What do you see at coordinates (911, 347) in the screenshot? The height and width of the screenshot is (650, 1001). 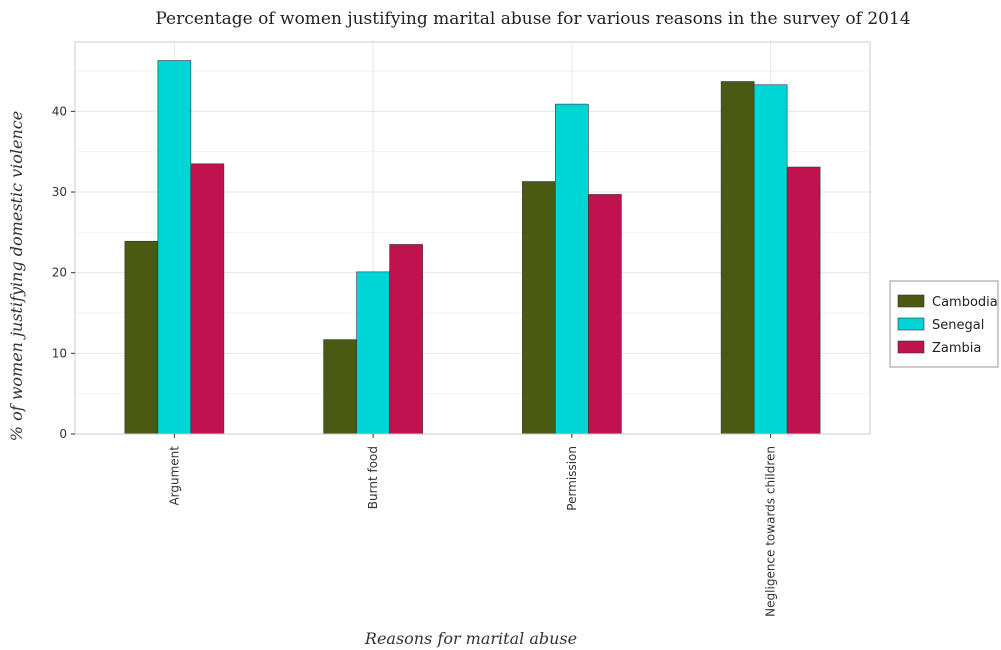 I see `legend-swatch-zambia` at bounding box center [911, 347].